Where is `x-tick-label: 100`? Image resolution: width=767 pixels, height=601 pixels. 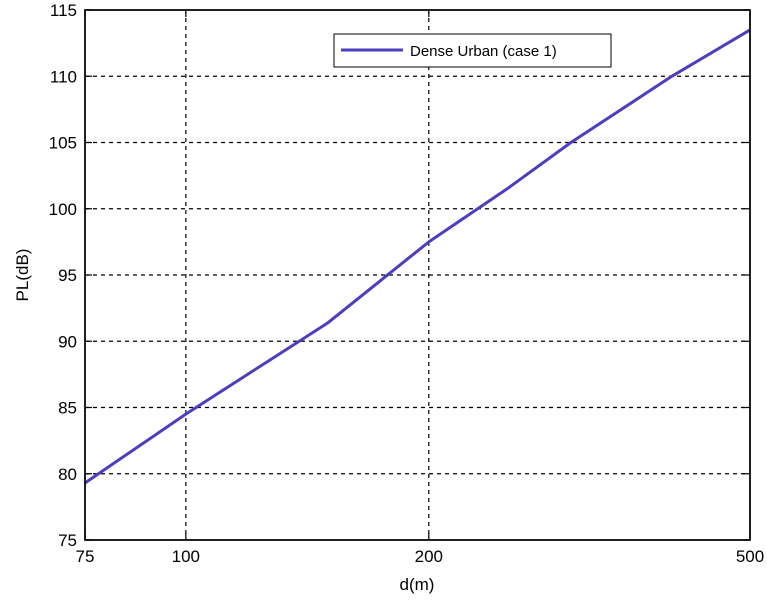 x-tick-label: 100 is located at coordinates (186, 556).